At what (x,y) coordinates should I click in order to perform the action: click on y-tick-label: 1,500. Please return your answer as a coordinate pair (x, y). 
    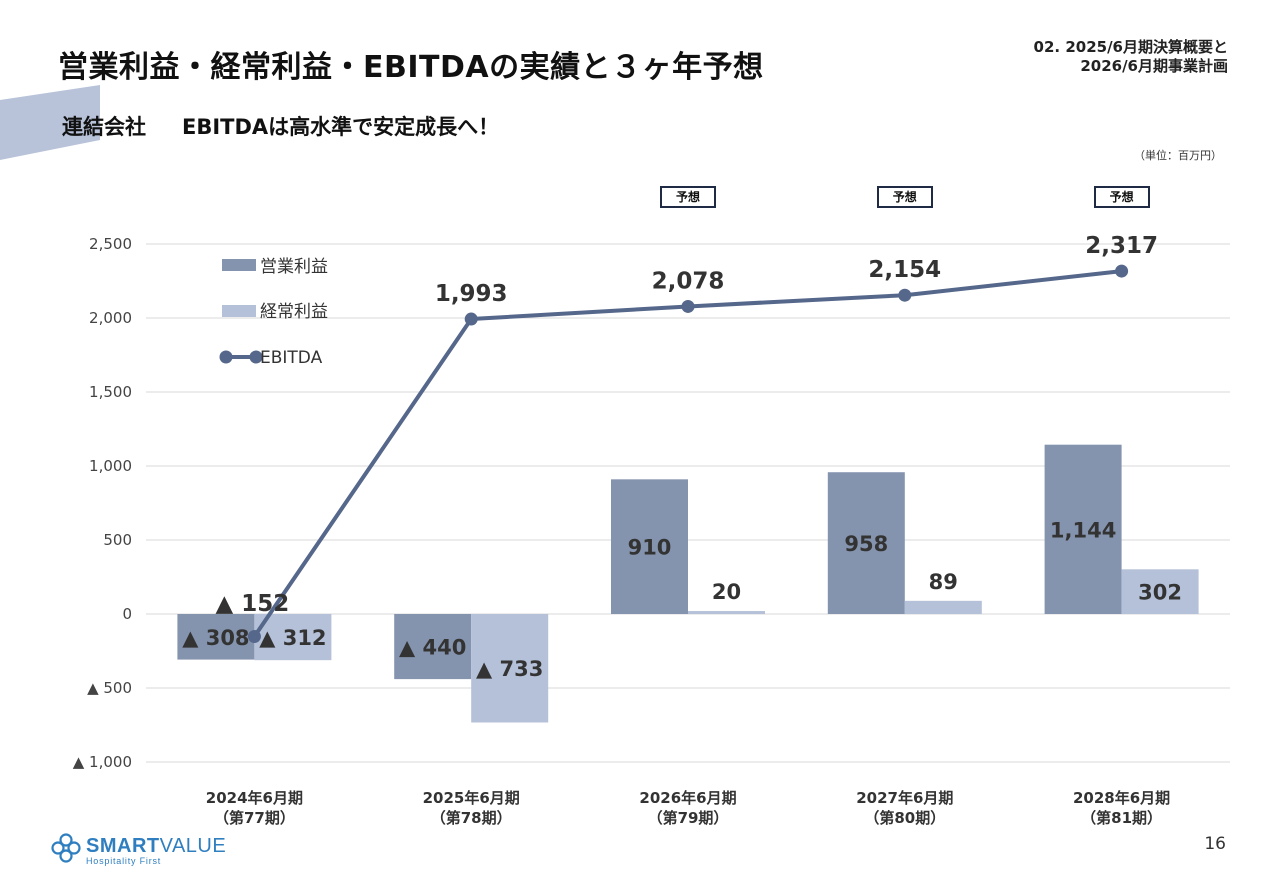
    Looking at the image, I should click on (110, 392).